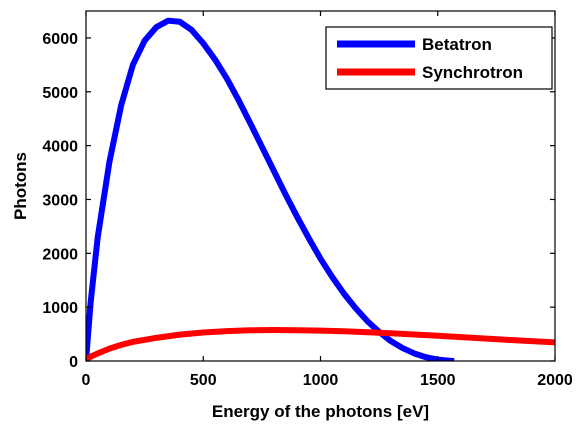 The image size is (581, 430). What do you see at coordinates (60, 147) in the screenshot?
I see `y-tick-label: 4000` at bounding box center [60, 147].